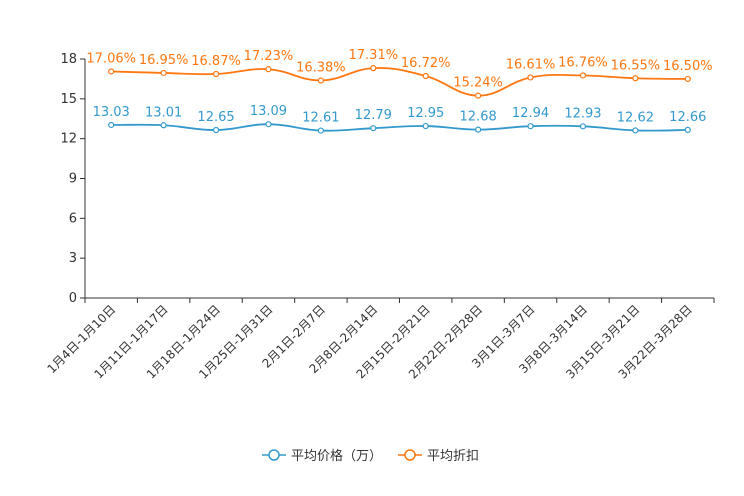 The image size is (744, 496). What do you see at coordinates (163, 112) in the screenshot?
I see `data-label: 13.01` at bounding box center [163, 112].